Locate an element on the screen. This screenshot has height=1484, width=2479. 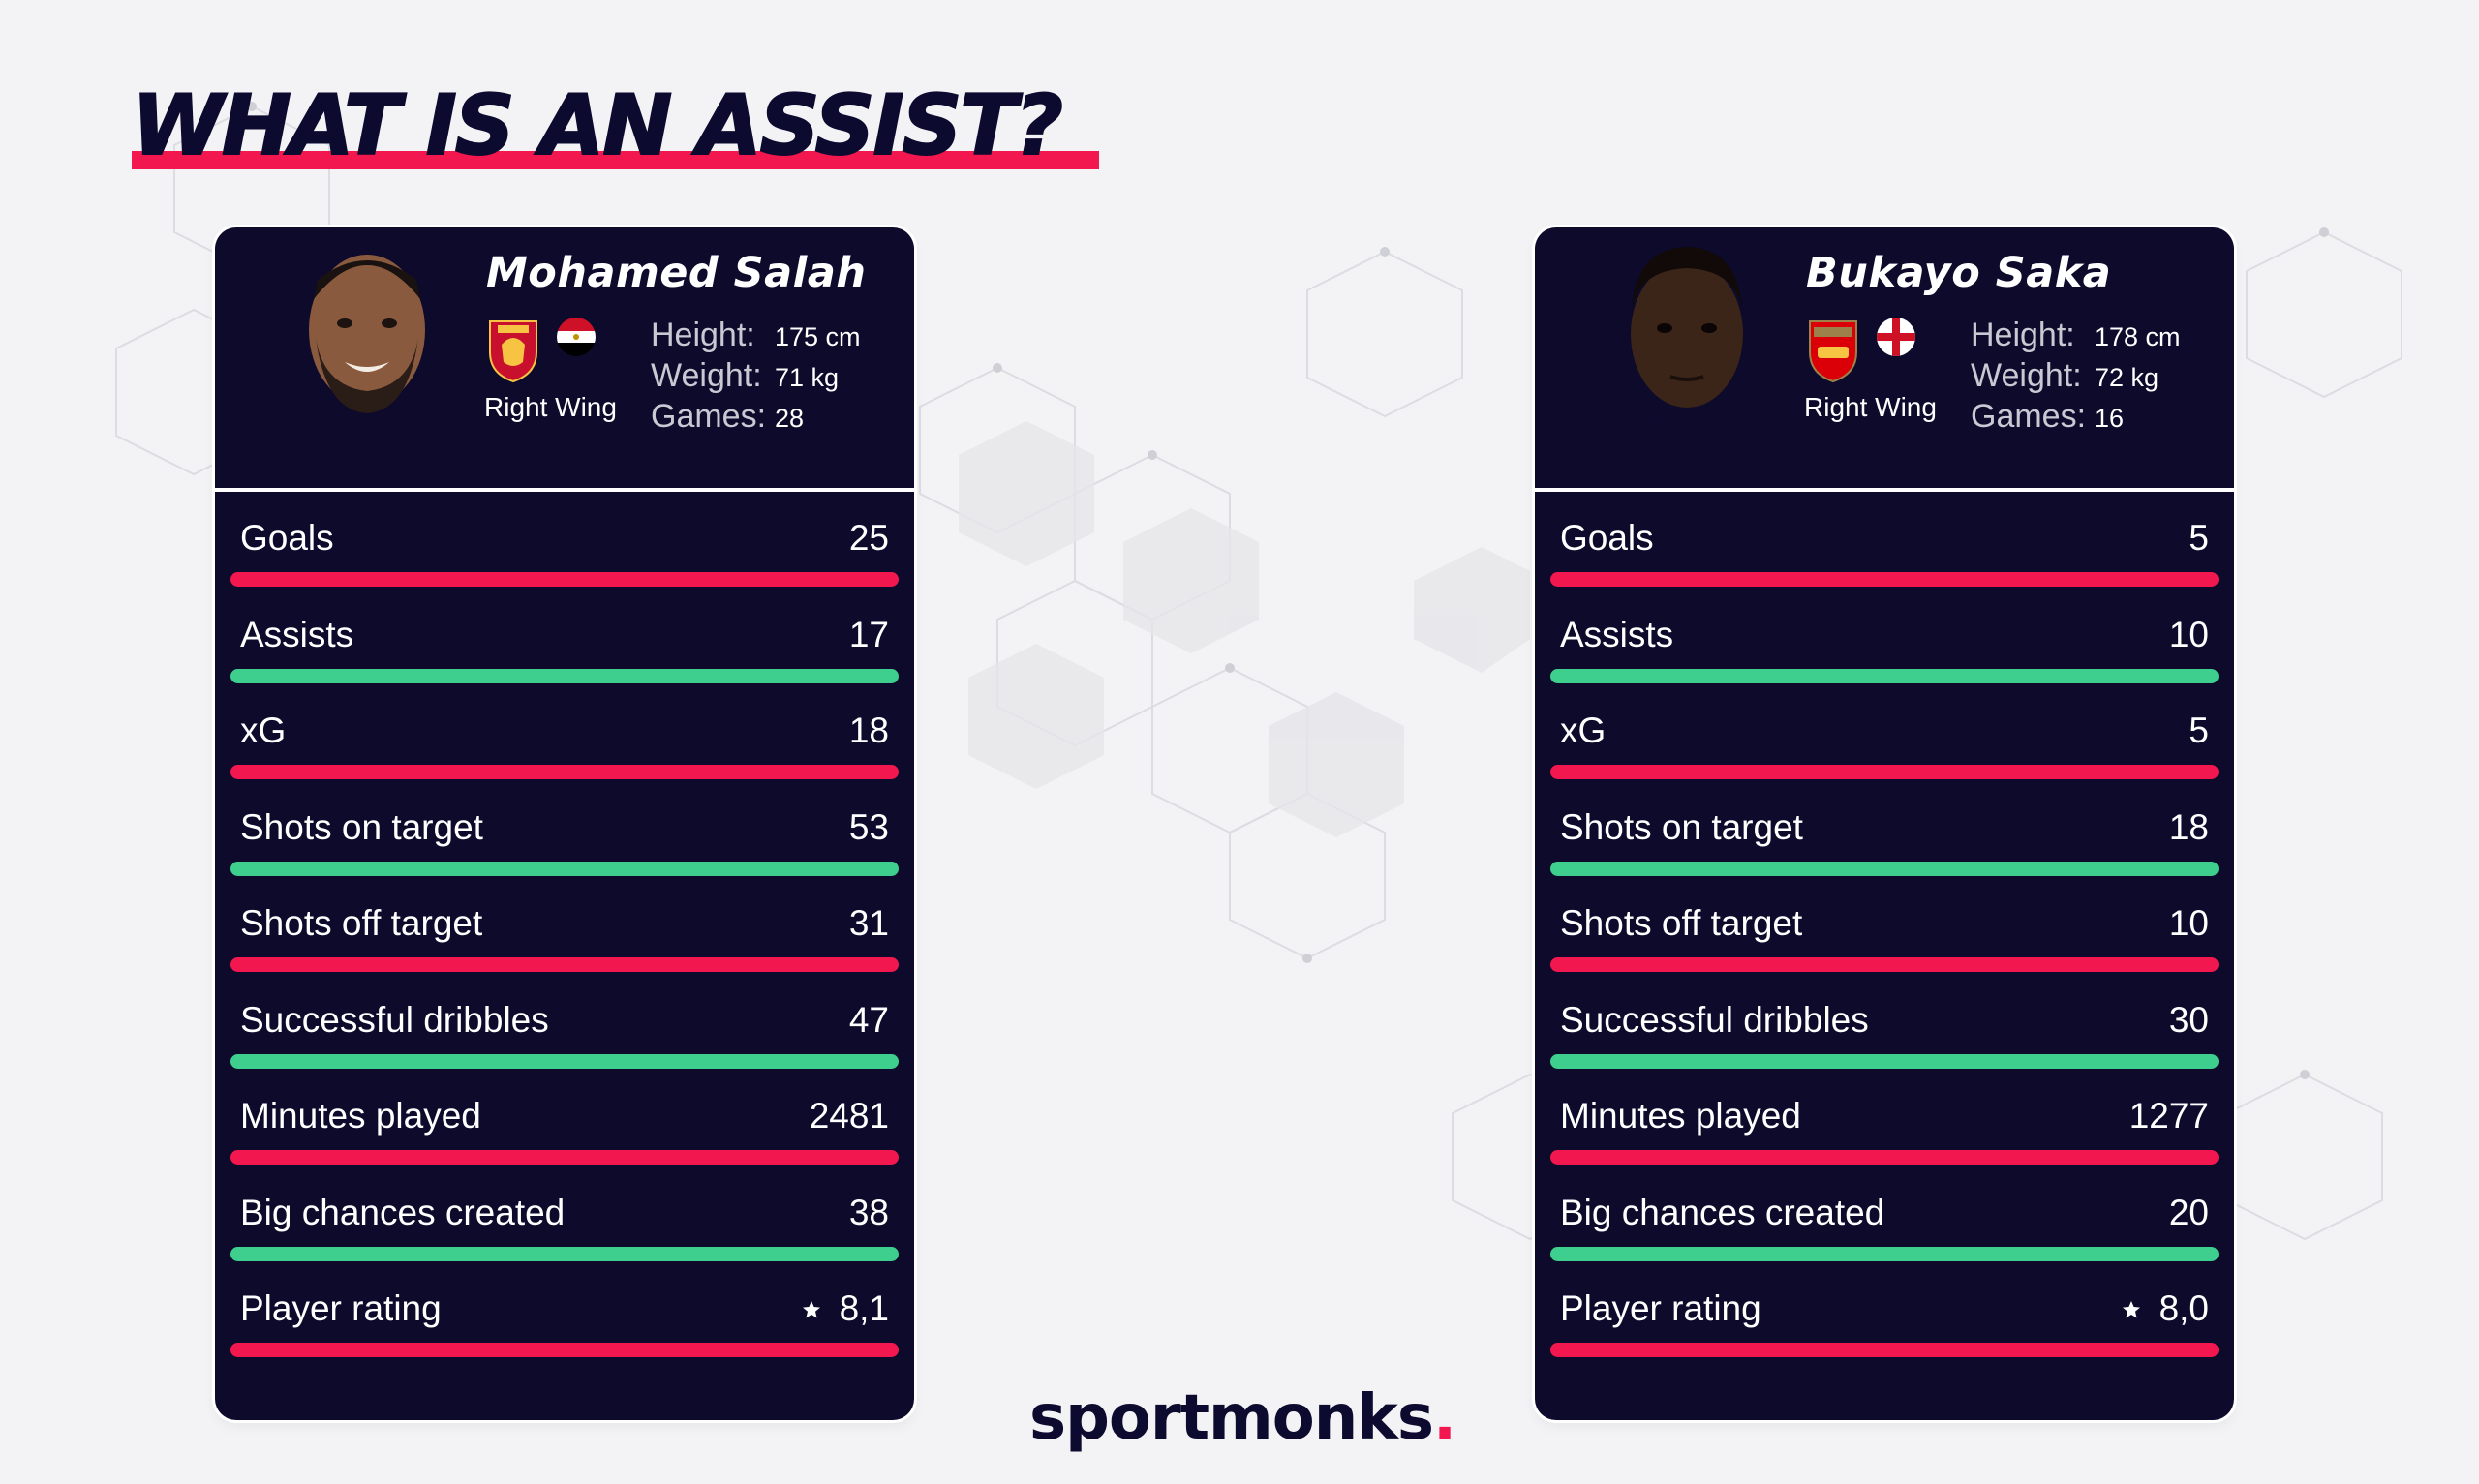
stat-value: 53 is located at coordinates (868, 826).